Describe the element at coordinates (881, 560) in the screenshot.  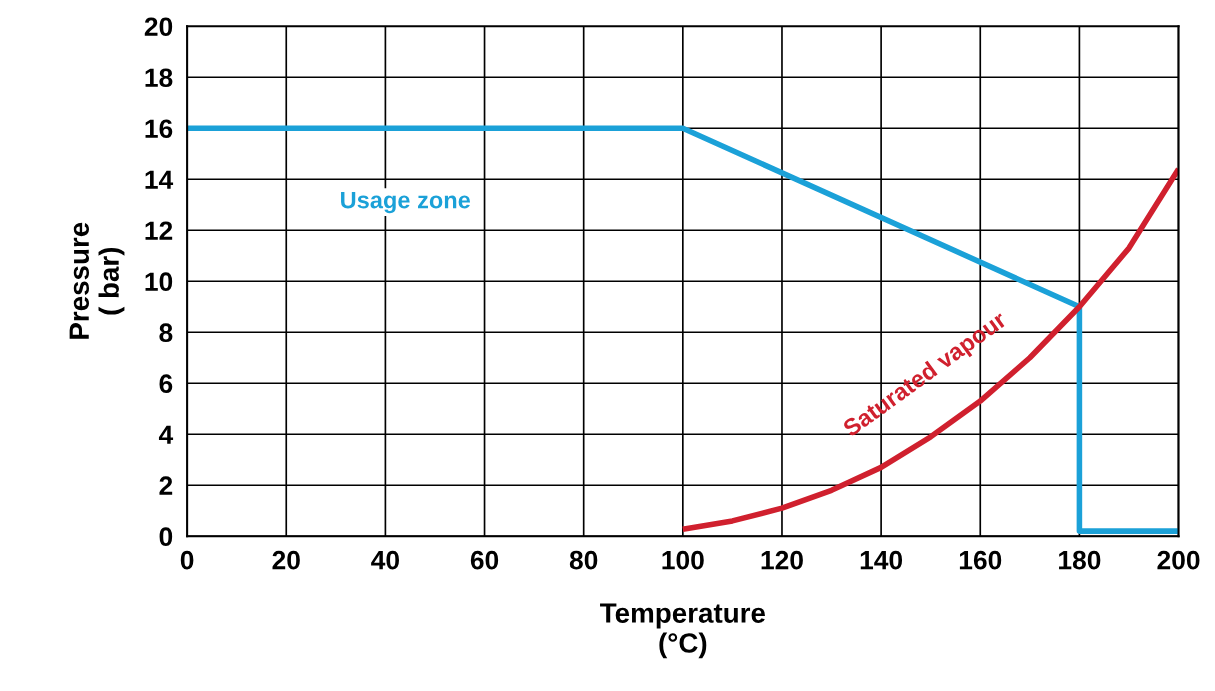
I see `x-tick-label: 140` at that location.